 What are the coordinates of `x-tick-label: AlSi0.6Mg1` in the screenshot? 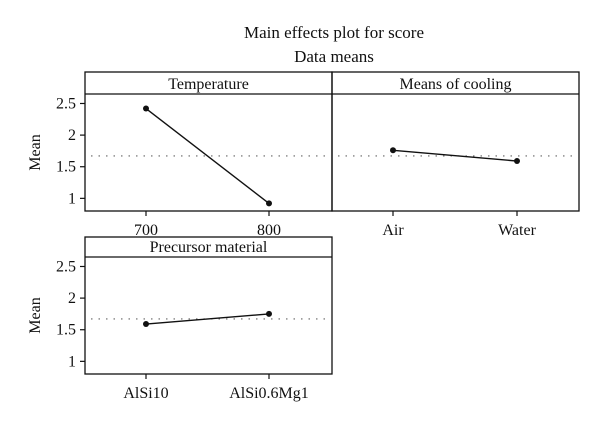 It's located at (269, 393).